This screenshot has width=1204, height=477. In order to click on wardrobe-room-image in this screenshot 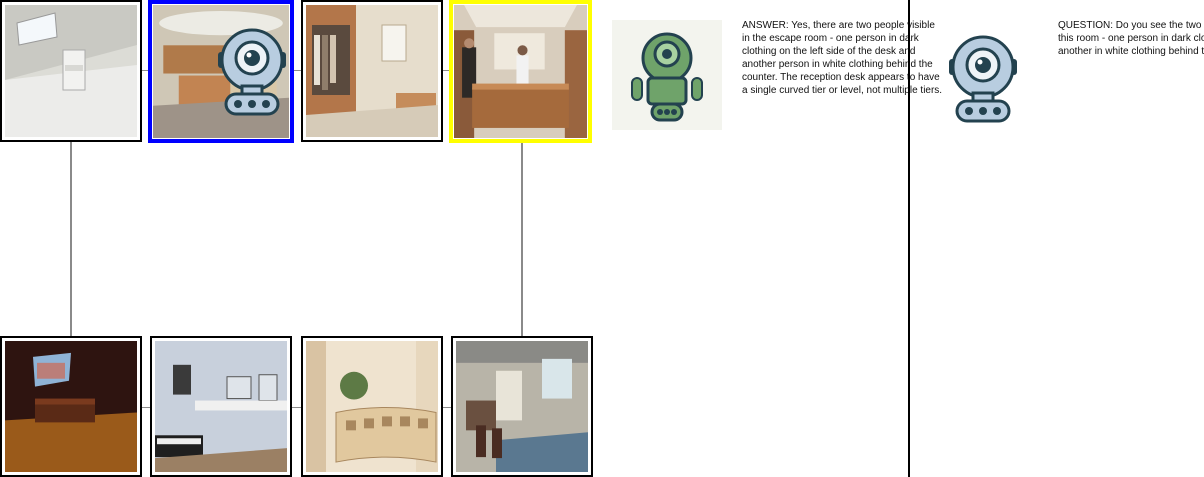, I will do `click(372, 71)`.